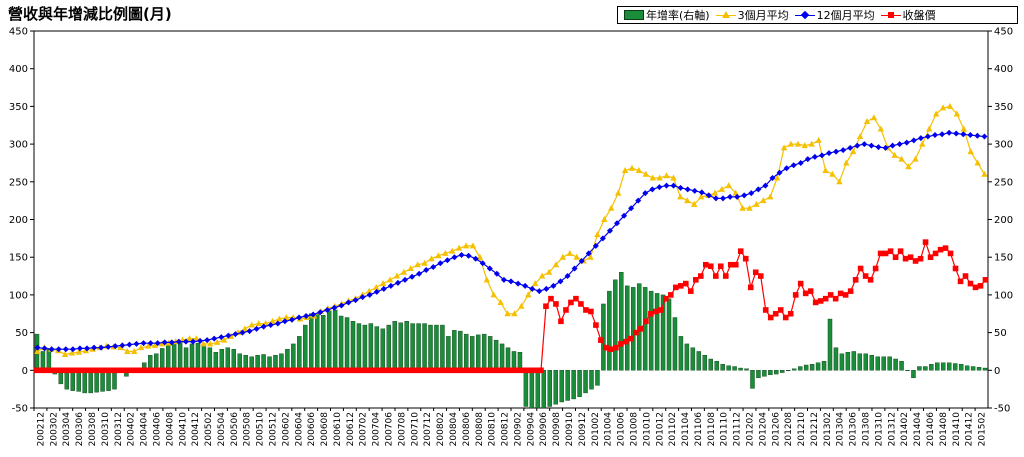  What do you see at coordinates (1003, 145) in the screenshot?
I see `right-tick-label: 300` at bounding box center [1003, 145].